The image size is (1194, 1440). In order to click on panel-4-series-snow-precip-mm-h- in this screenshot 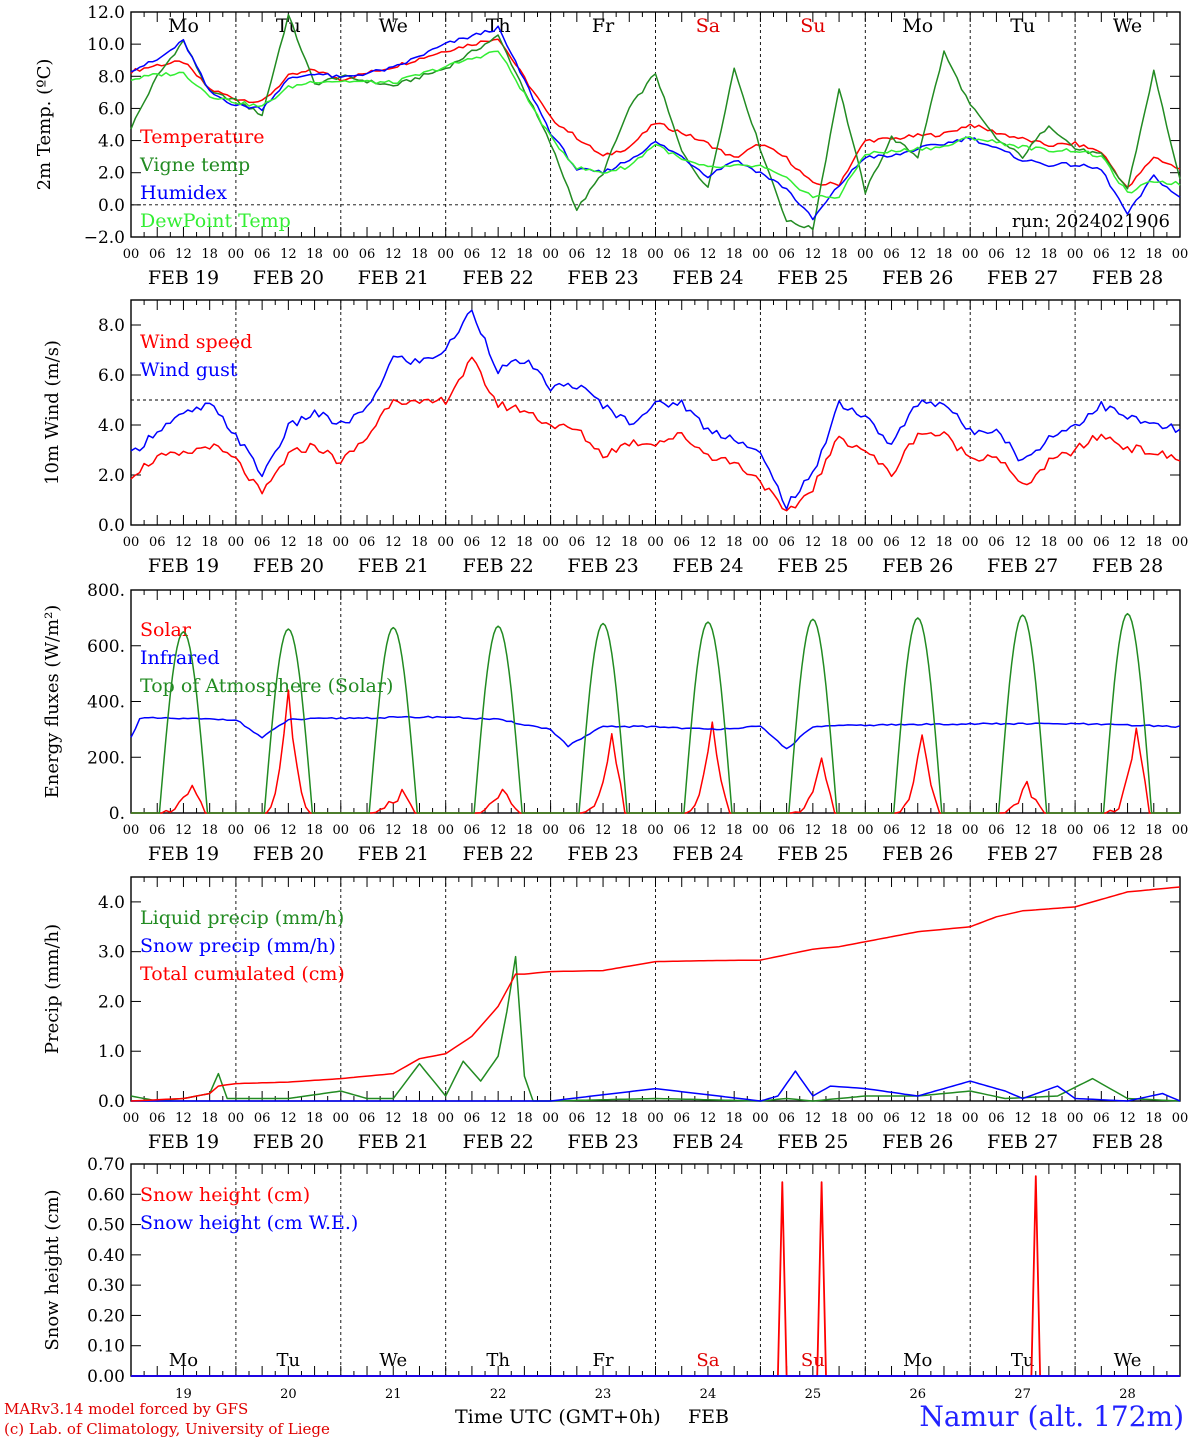, I will do `click(656, 1086)`.